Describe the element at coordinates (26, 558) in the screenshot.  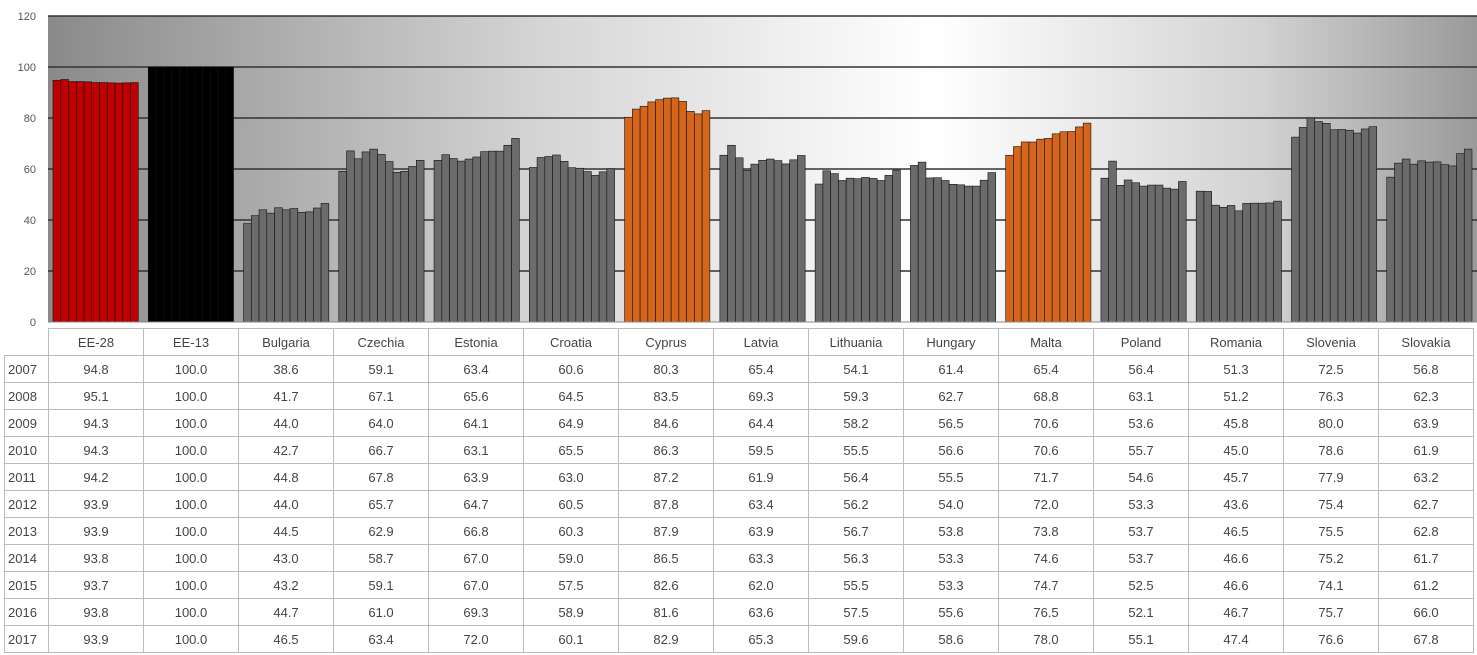
I see `year-cell: 2014` at that location.